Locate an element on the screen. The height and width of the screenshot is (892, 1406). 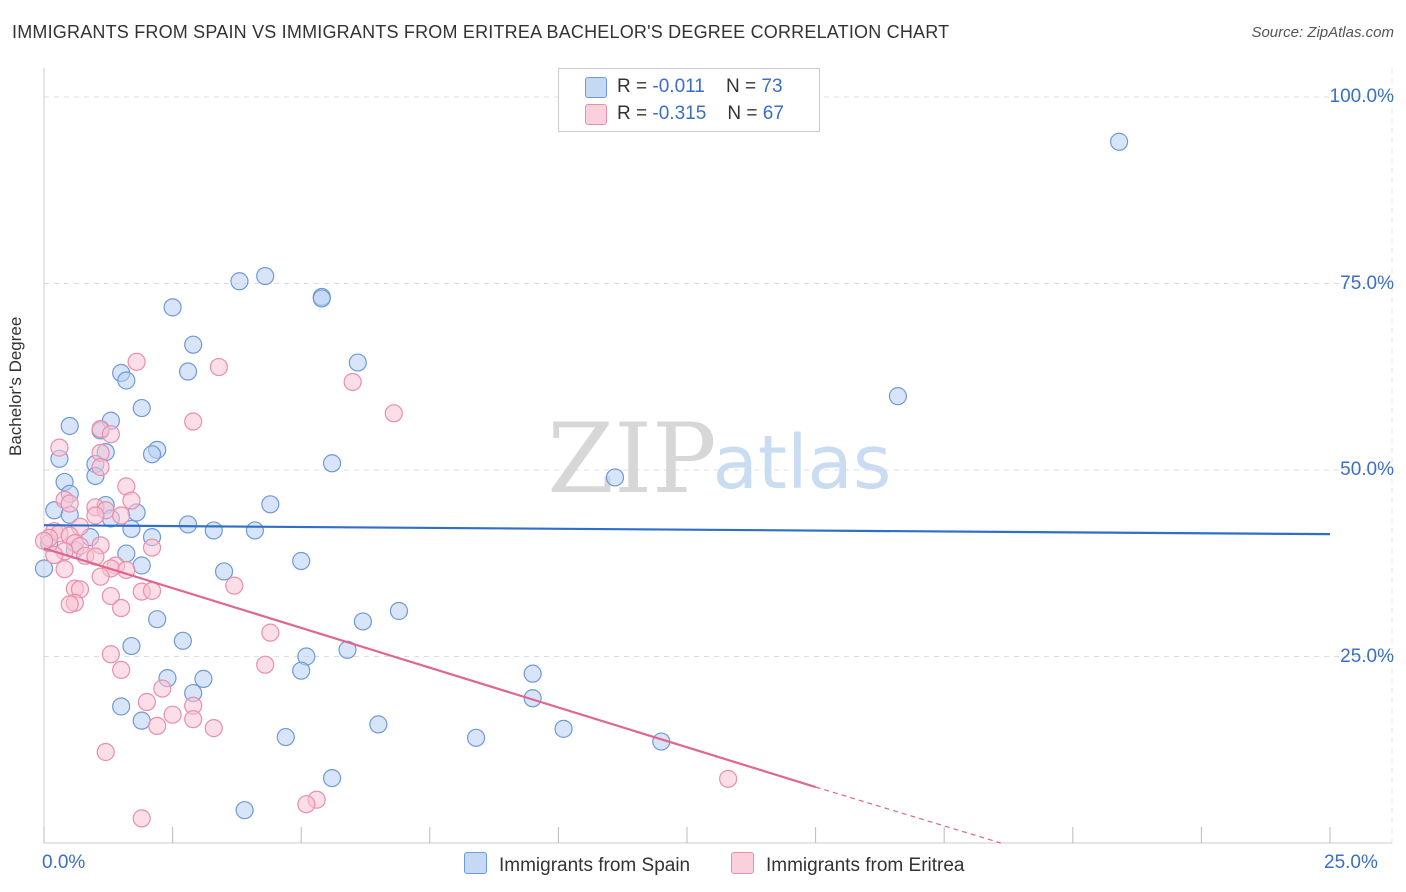
trend-line-eritrea is located at coordinates (429, 668).